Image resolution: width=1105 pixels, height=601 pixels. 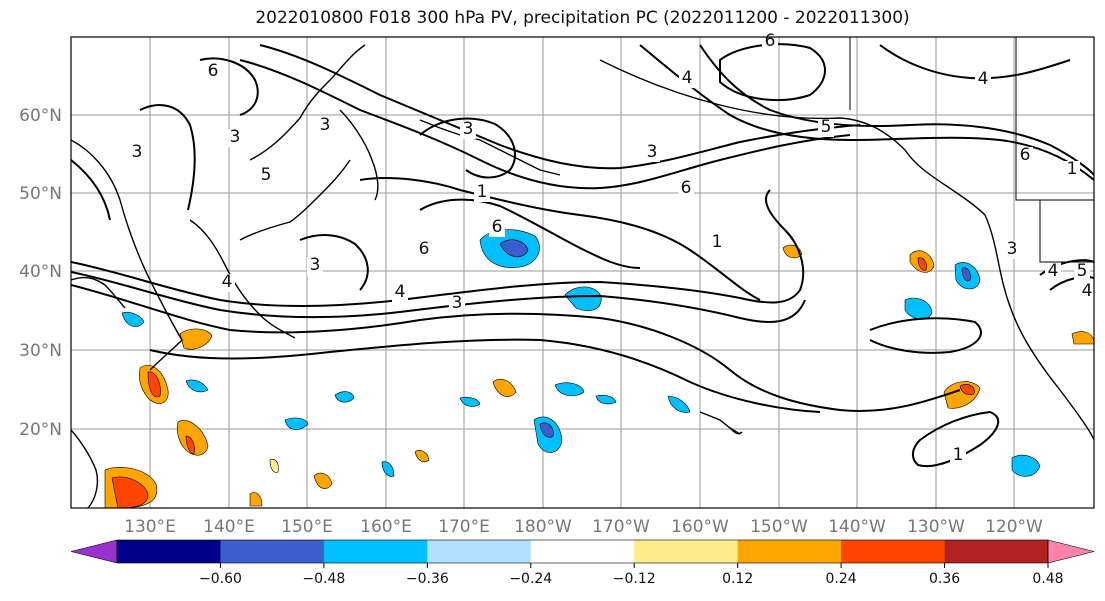 What do you see at coordinates (634, 579) in the screenshot?
I see `colorbar-tick-label: −0.12` at bounding box center [634, 579].